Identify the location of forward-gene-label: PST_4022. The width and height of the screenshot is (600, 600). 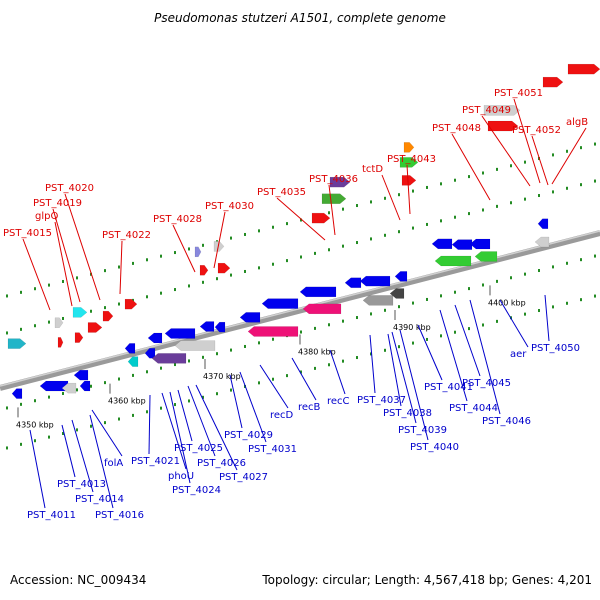
(126, 235).